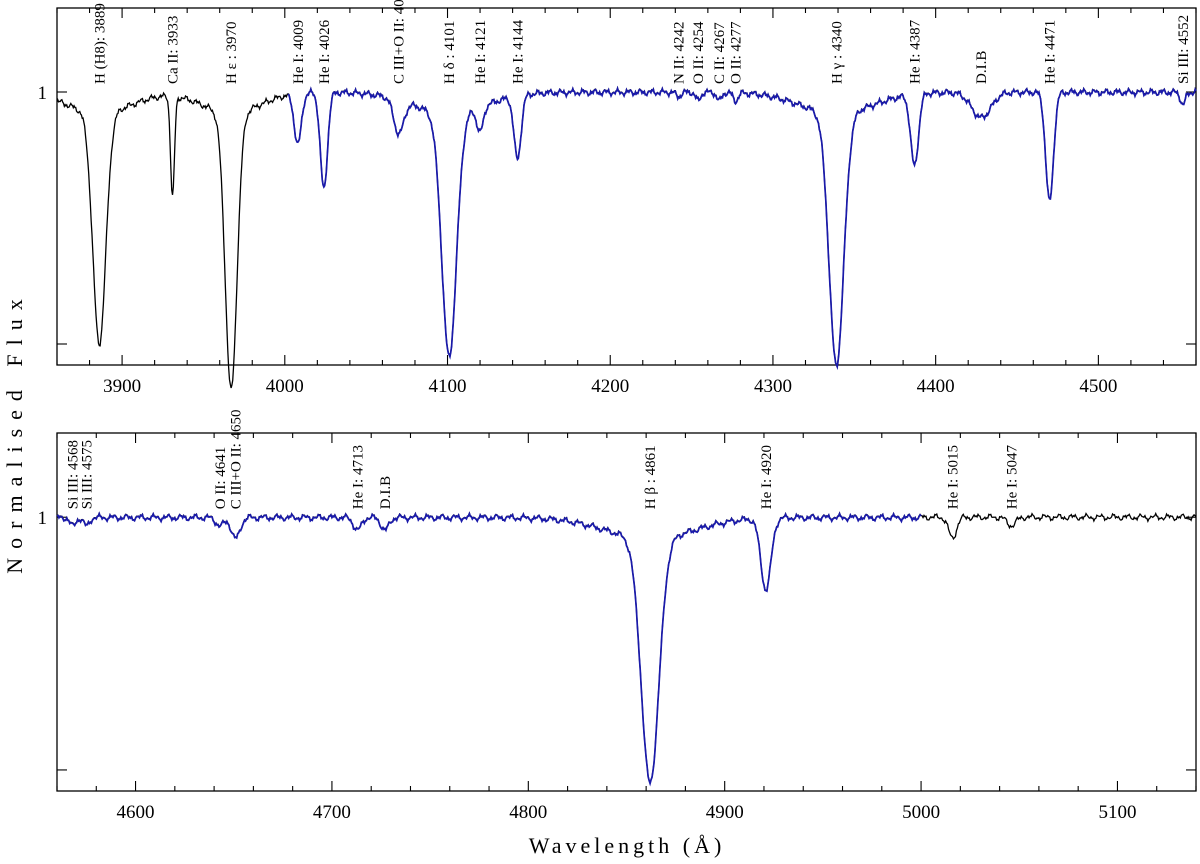 The height and width of the screenshot is (864, 1200). Describe the element at coordinates (386, 492) in the screenshot. I see `bottom-line-label: D.I.B` at that location.